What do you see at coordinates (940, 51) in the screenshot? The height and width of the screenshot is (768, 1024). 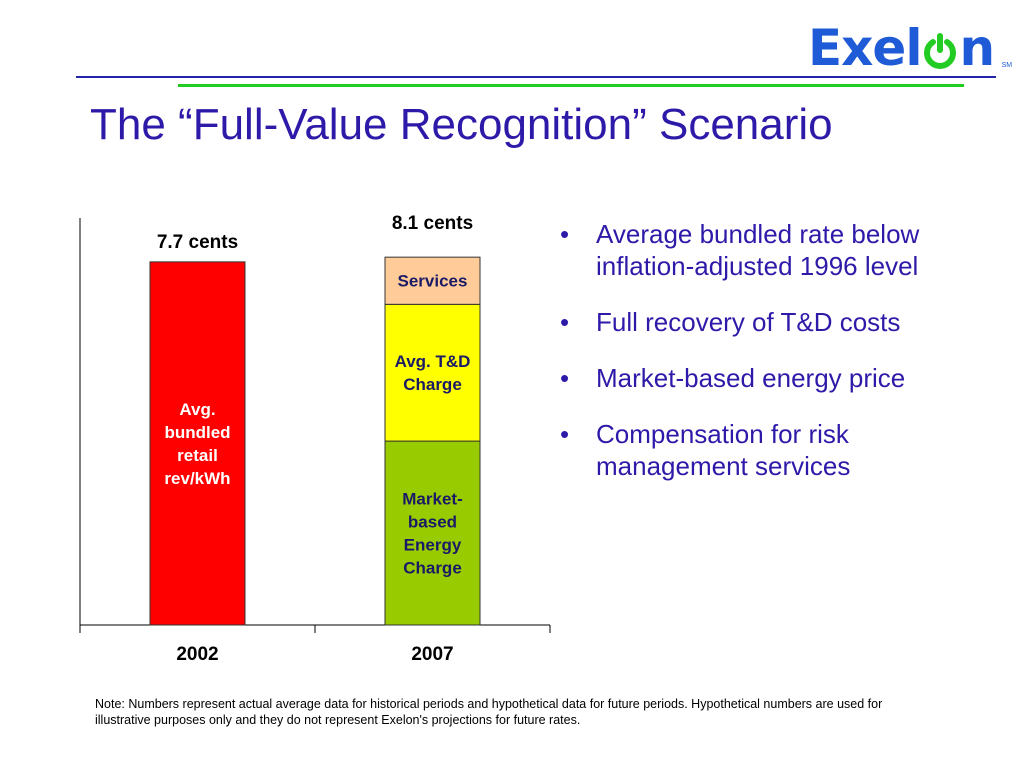 I see `power-icon` at bounding box center [940, 51].